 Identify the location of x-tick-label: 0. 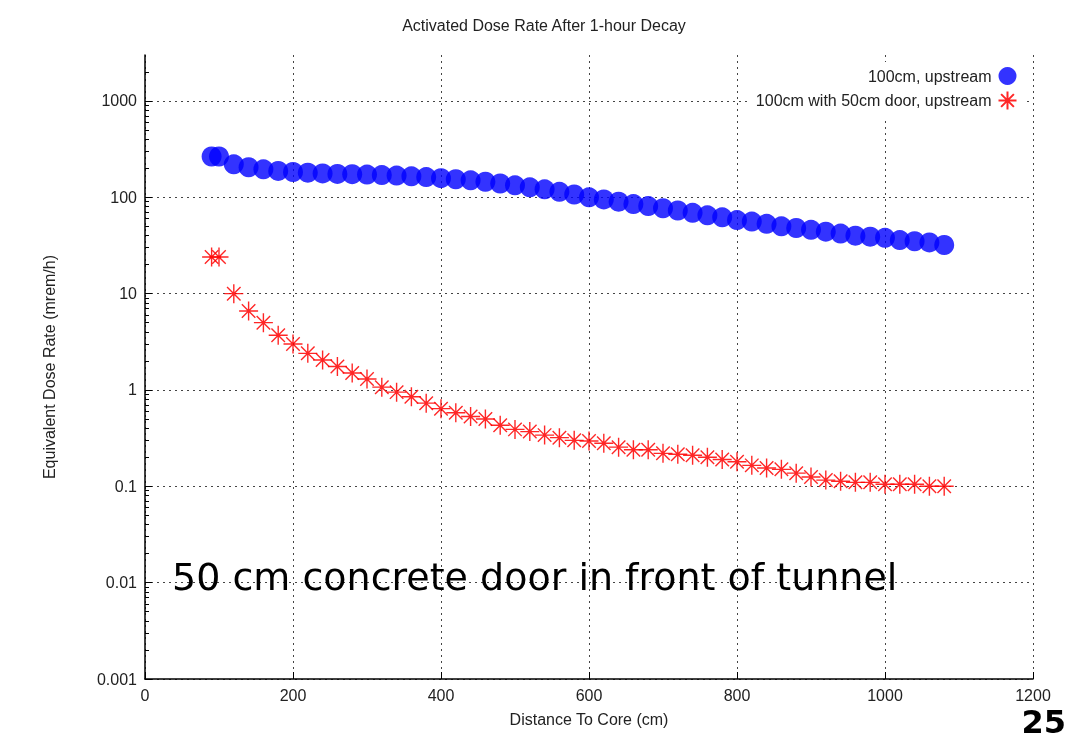
(145, 695).